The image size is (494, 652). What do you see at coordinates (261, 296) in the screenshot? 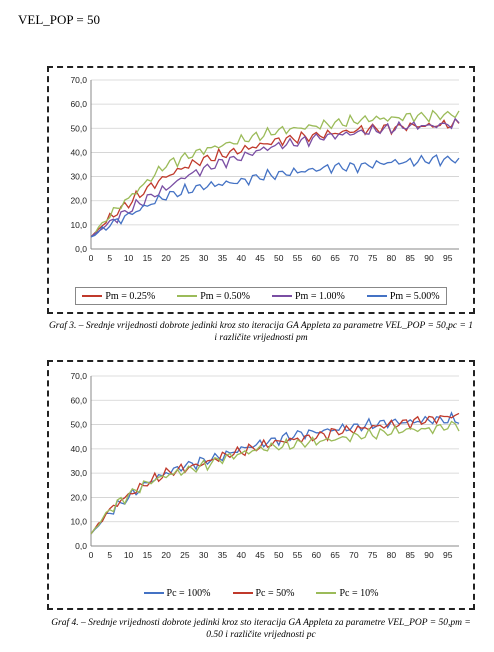
I see `legend-1: Pm = 0.25% Pm = 0.50% Pm = 1.00% Pm = 5.00%` at bounding box center [261, 296].